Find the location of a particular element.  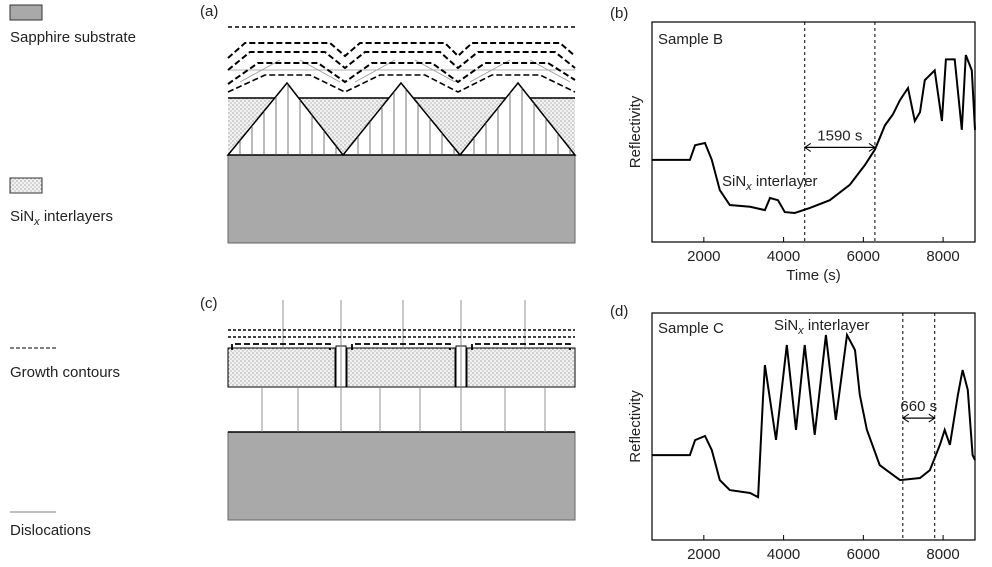

legend-sub: x is located at coordinates (36, 222).